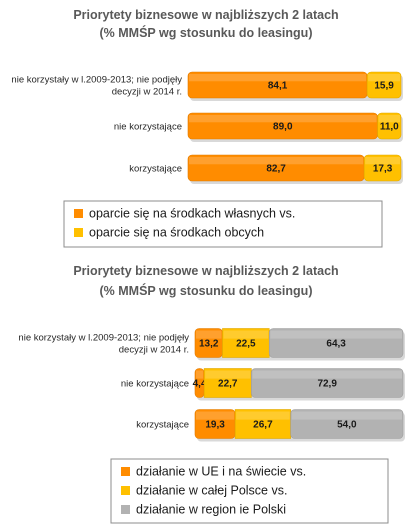 The width and height of the screenshot is (413, 530). Describe the element at coordinates (200, 384) in the screenshot. I see `data-label: 4,4` at that location.